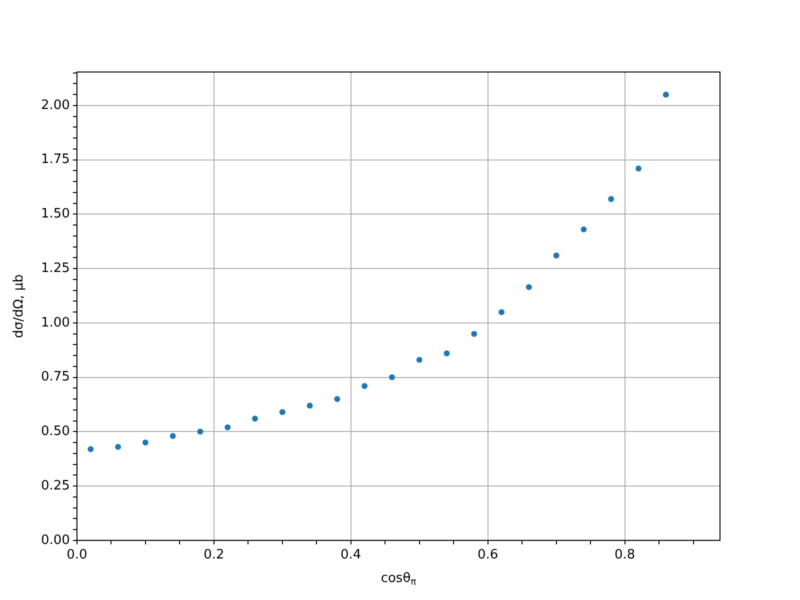 Image resolution: width=800 pixels, height=600 pixels. Describe the element at coordinates (351, 555) in the screenshot. I see `x-tick-label: 0.4` at that location.